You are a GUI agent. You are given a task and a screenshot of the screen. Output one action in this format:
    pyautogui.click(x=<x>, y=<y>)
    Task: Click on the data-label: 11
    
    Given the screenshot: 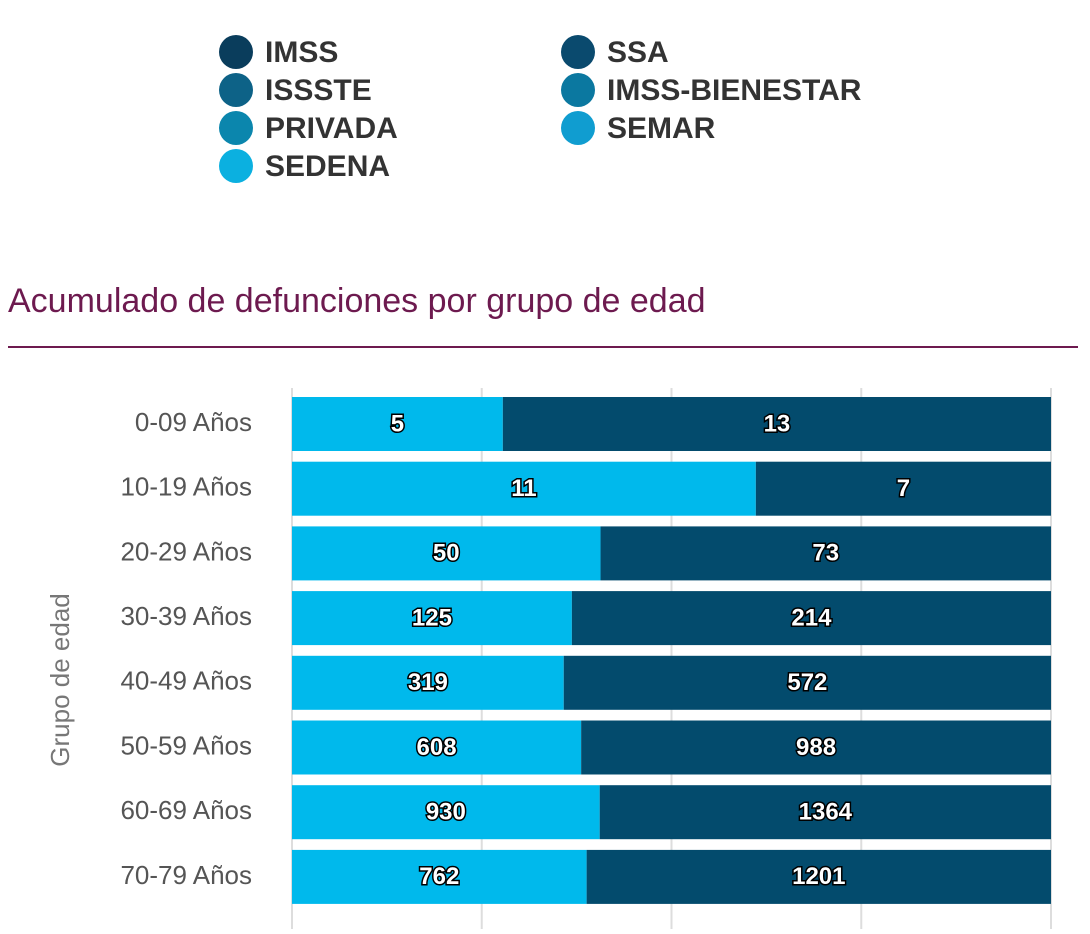 What is the action you would take?
    pyautogui.click(x=523, y=488)
    